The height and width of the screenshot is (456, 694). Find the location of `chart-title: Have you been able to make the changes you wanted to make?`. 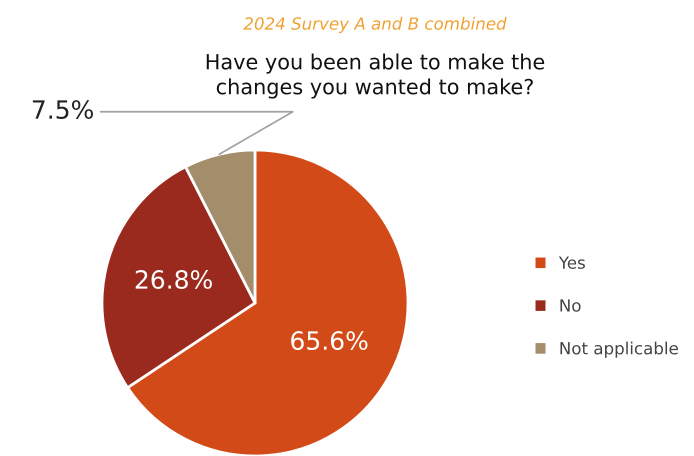

chart-title: Have you been able to make the changes you wanted to make? is located at coordinates (375, 76).